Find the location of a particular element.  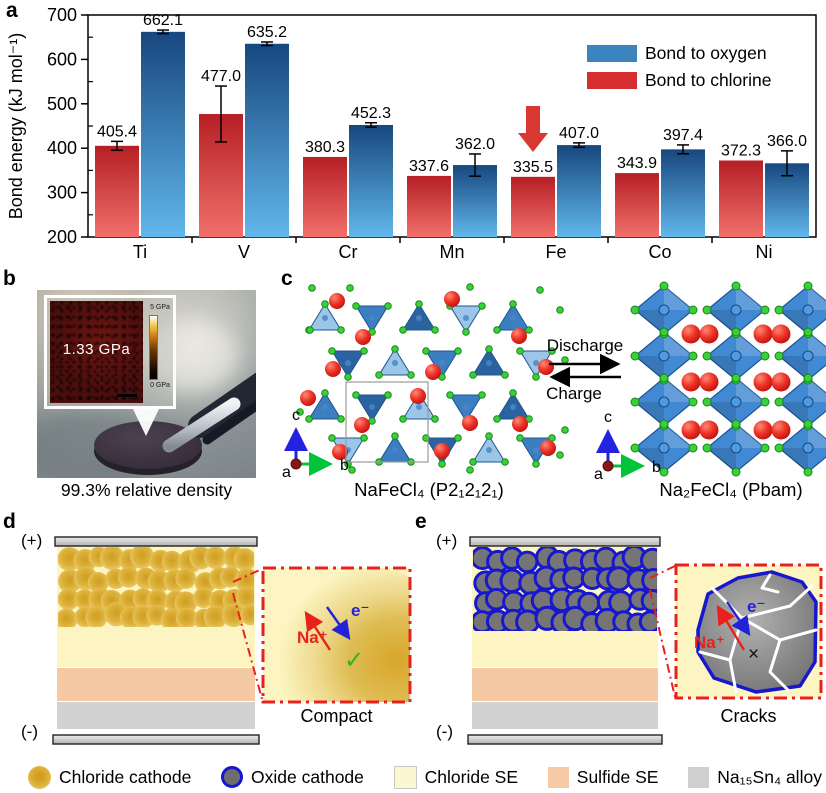

legend-item-1: Oxide cathode is located at coordinates (292, 777).